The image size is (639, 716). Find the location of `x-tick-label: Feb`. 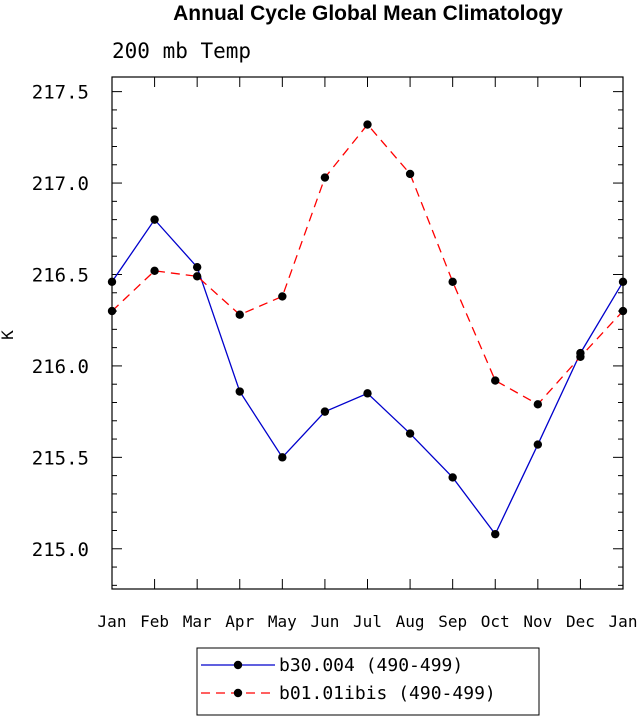

x-tick-label: Feb is located at coordinates (154, 621).